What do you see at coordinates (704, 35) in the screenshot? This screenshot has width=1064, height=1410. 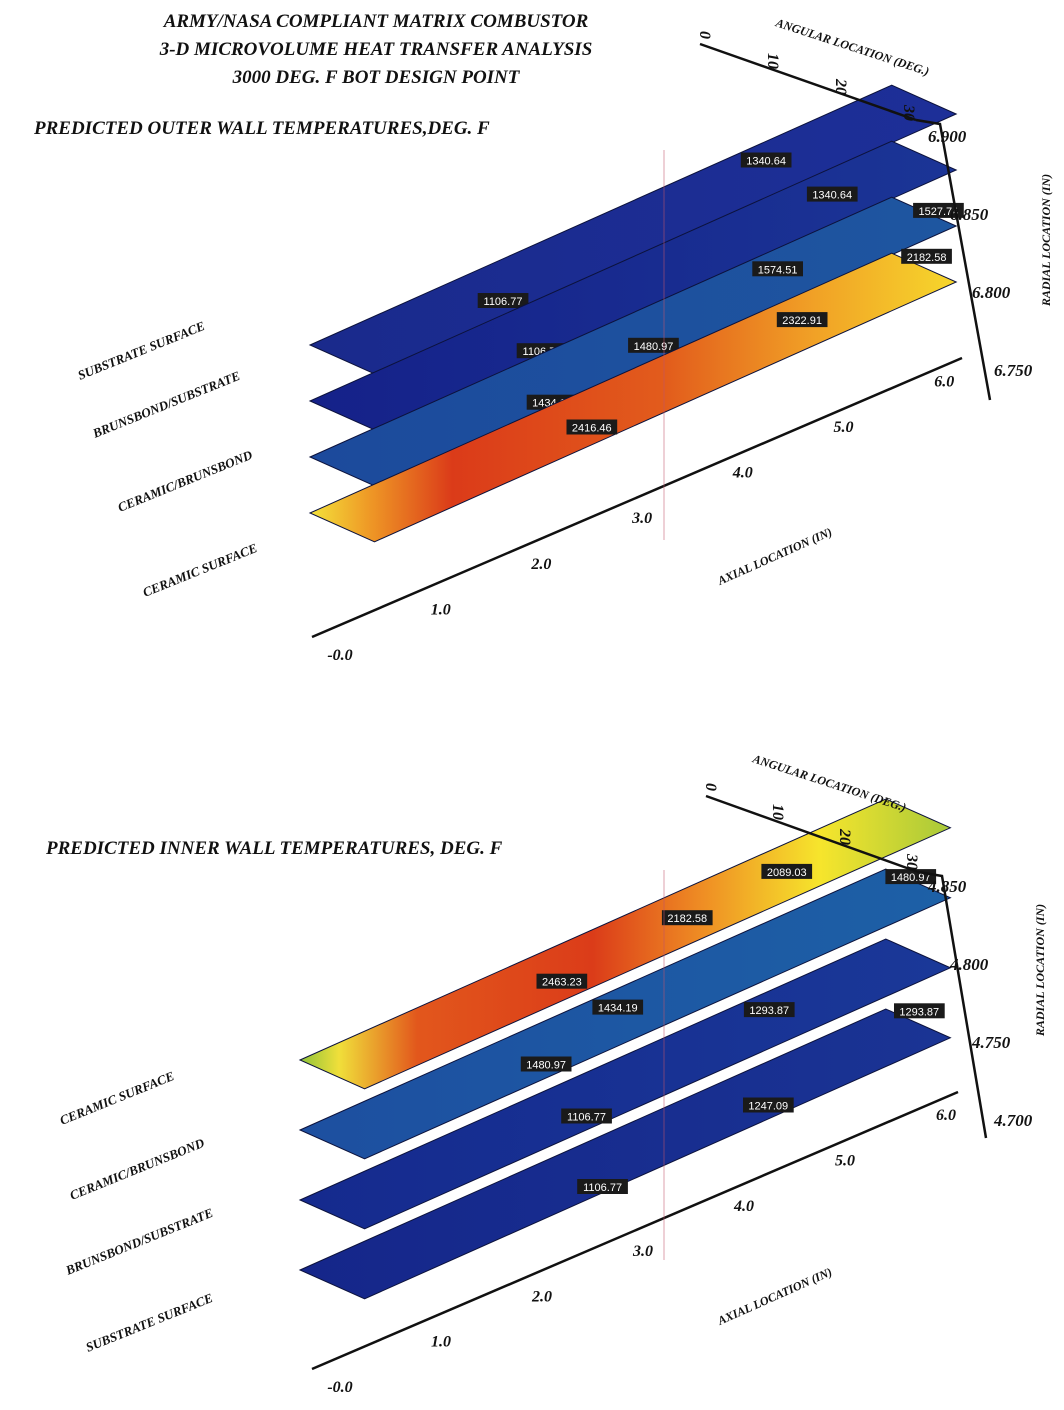 I see `angular-tick-label: 0` at bounding box center [704, 35].